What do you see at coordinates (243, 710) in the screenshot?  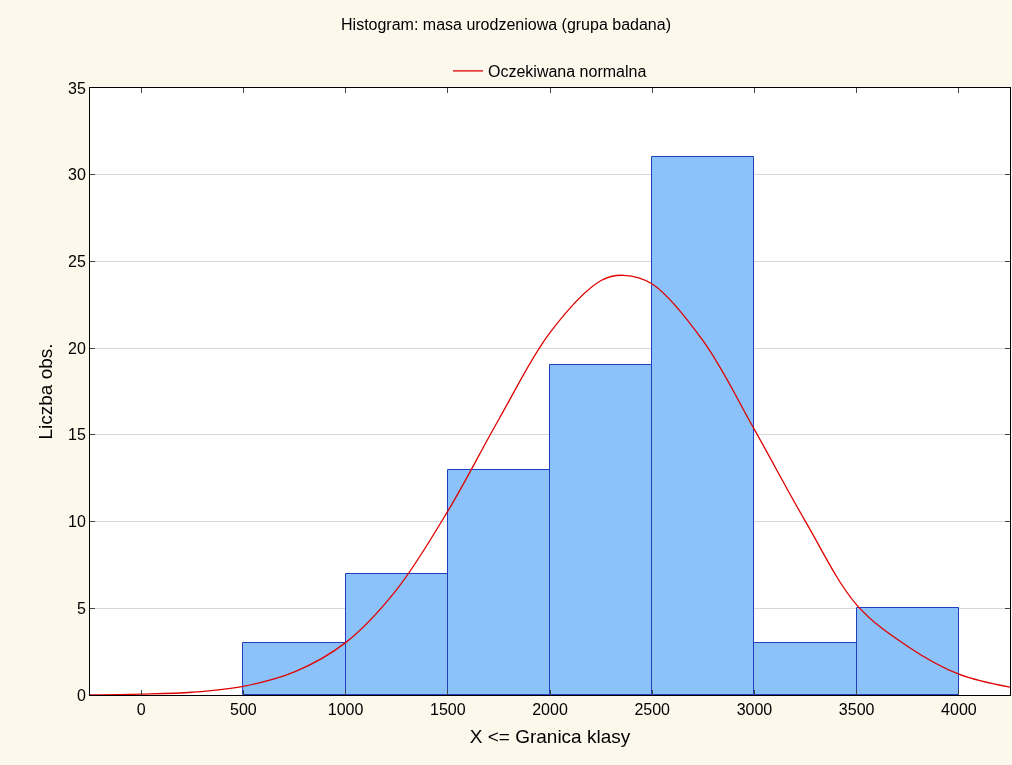 I see `x-tick-label: 500` at bounding box center [243, 710].